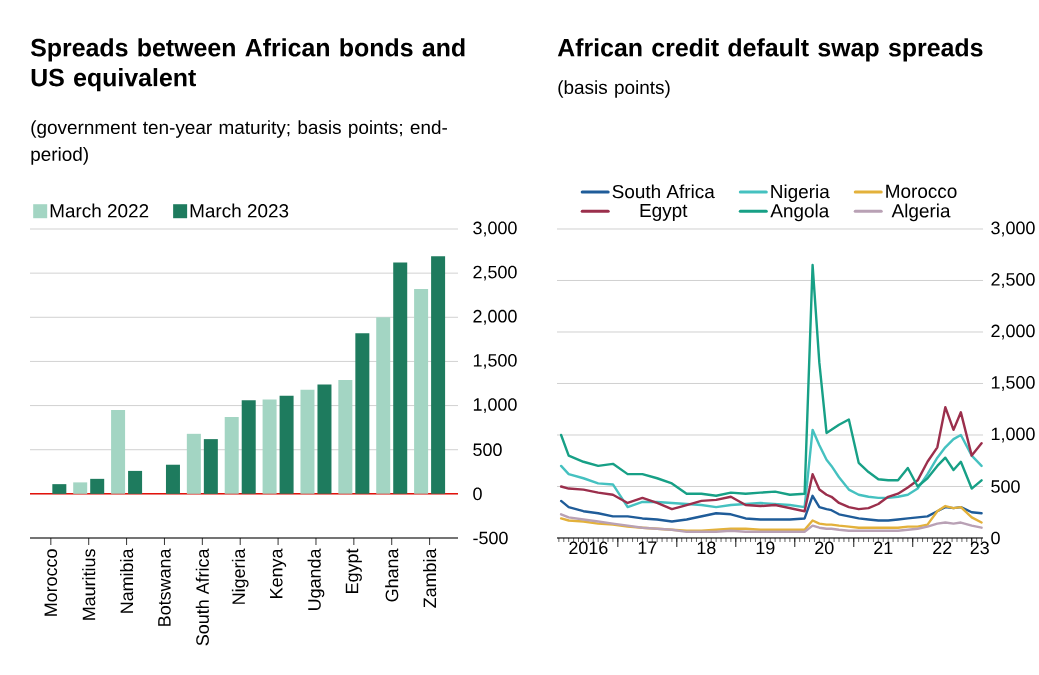 The image size is (1039, 675). I want to click on legend-label: March 2023, so click(239, 210).